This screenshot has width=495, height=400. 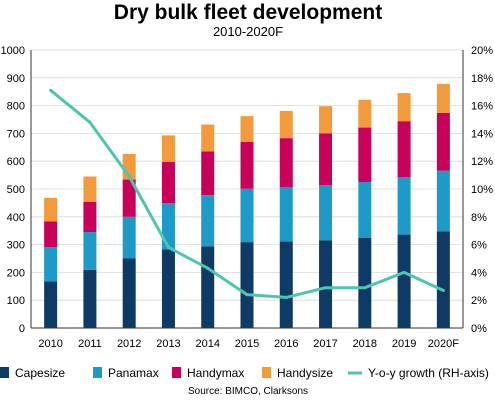 What do you see at coordinates (482, 162) in the screenshot?
I see `y2-tick-label: 12%` at bounding box center [482, 162].